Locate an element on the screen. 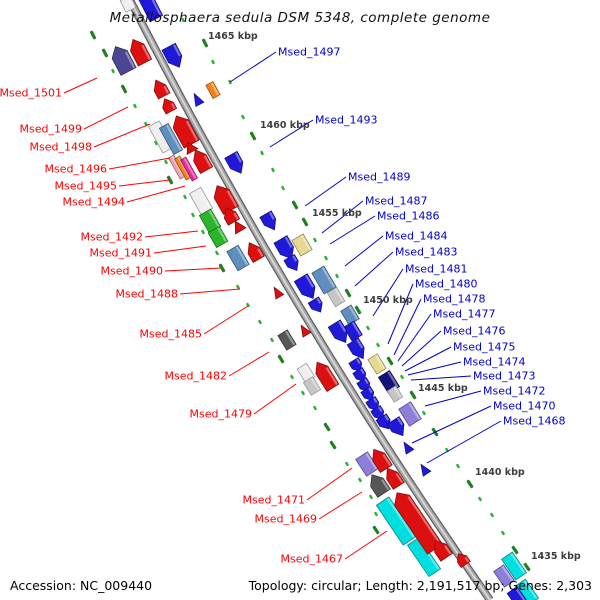 The image size is (600, 600). gene-label: Msed_1482 is located at coordinates (196, 376).